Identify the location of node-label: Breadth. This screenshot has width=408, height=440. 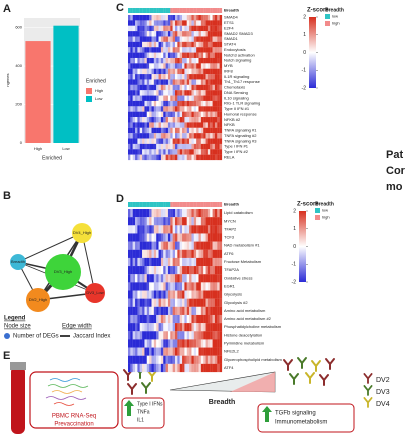
(18, 261).